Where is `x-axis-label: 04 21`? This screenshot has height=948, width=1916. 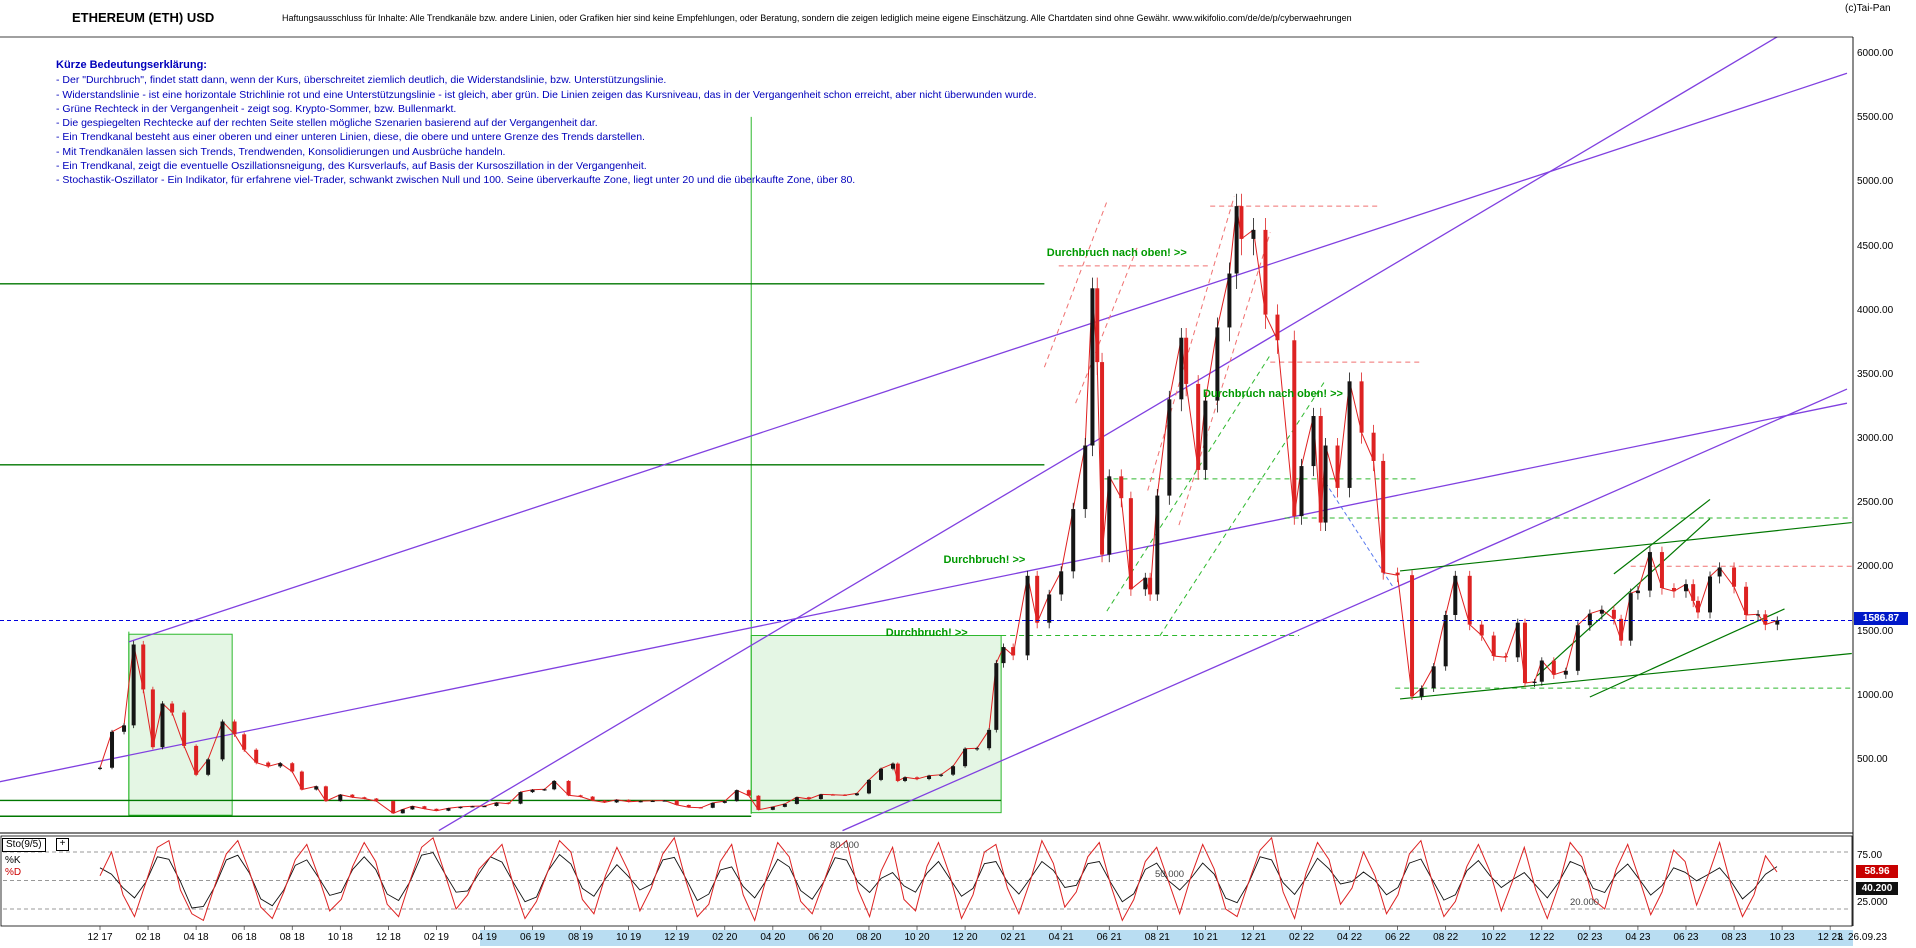 x-axis-label: 04 21 is located at coordinates (1061, 937).